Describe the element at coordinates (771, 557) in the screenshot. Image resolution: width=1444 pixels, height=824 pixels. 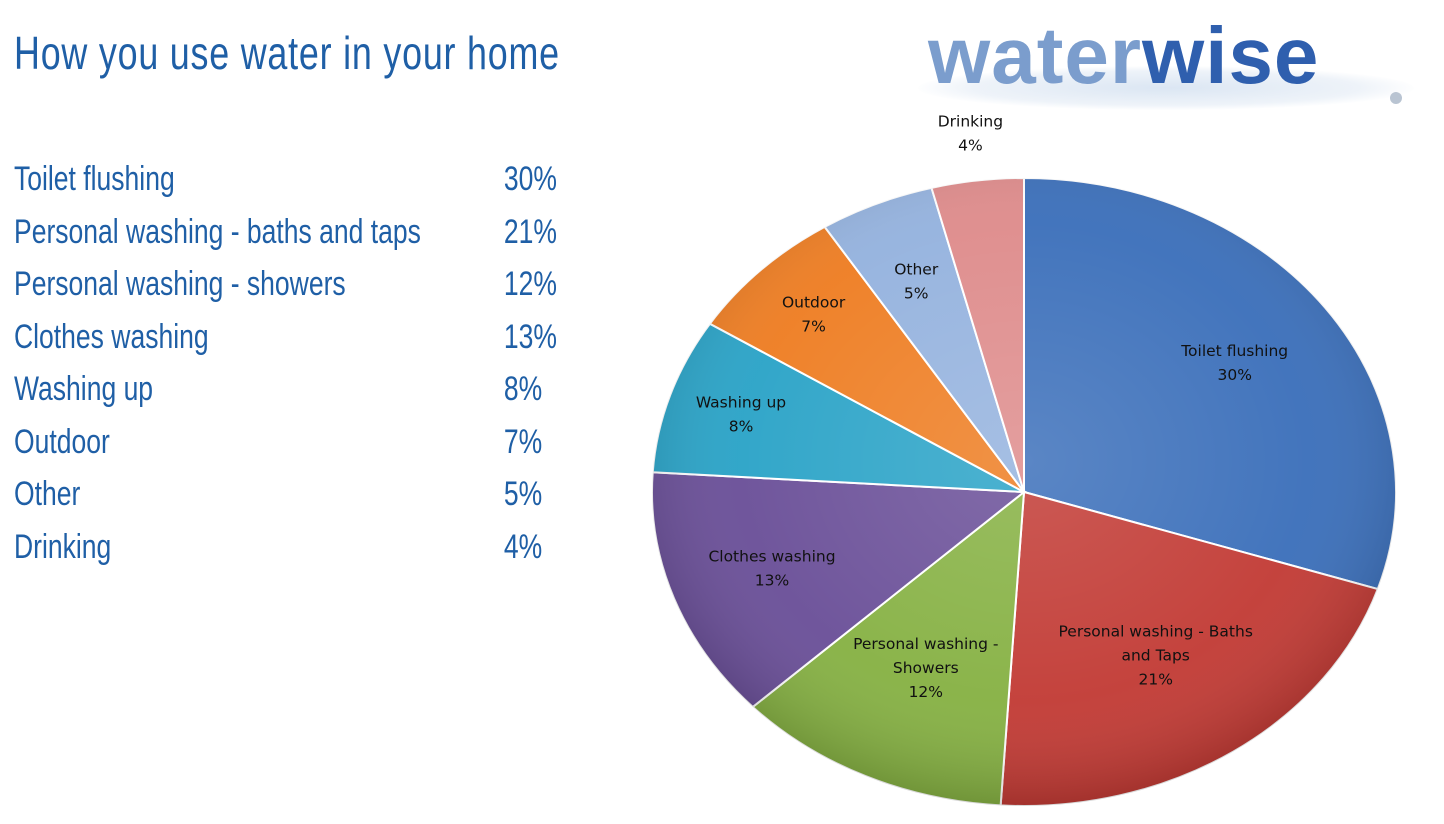
I see `pie-slice-name: Clothes washing` at that location.